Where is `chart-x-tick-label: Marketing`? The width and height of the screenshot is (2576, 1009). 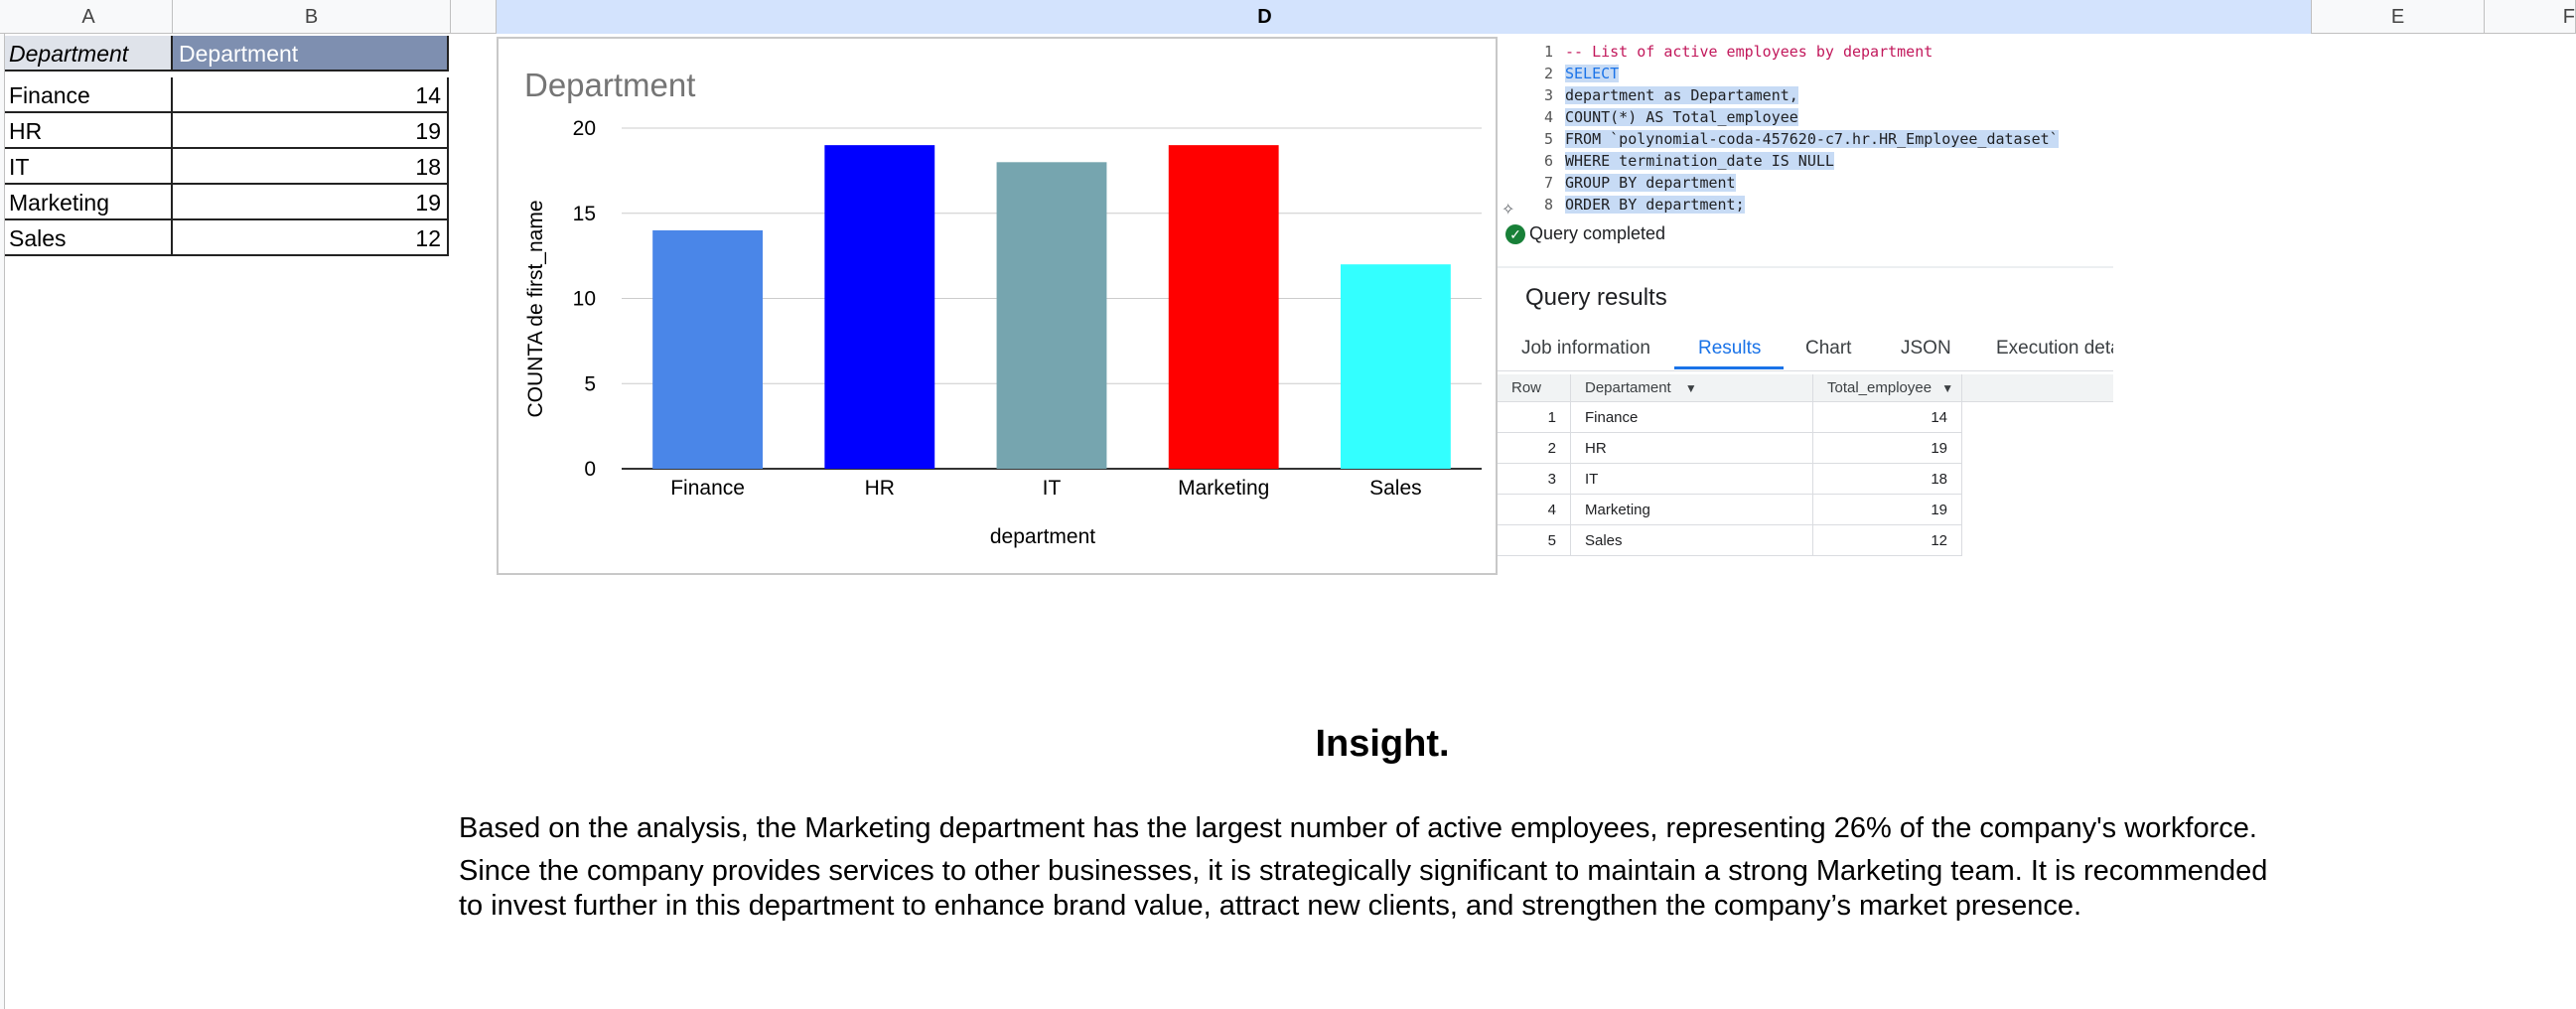
chart-x-tick-label: Marketing is located at coordinates (1224, 488).